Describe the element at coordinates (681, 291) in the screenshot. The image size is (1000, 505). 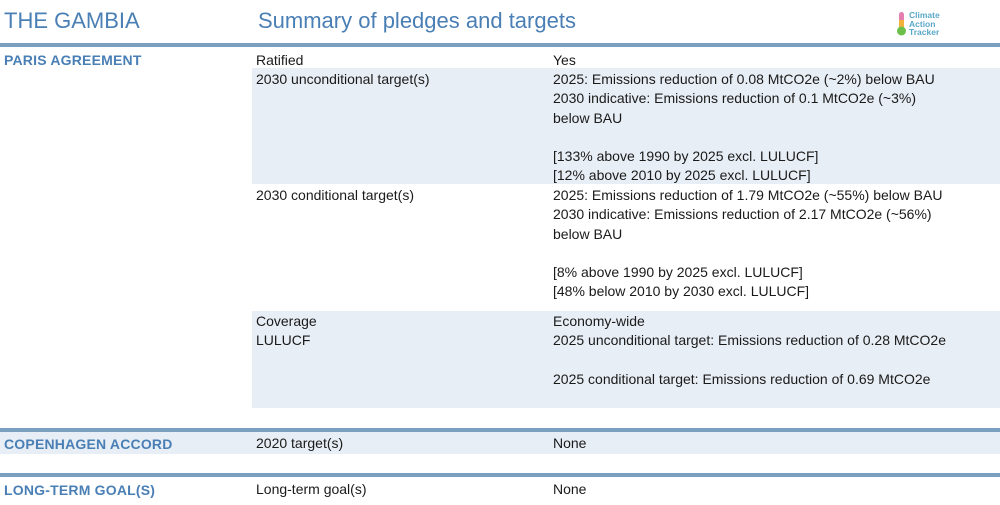
I see `value-line: [48% below 2010 by 2030 excl. LULUCF]` at that location.